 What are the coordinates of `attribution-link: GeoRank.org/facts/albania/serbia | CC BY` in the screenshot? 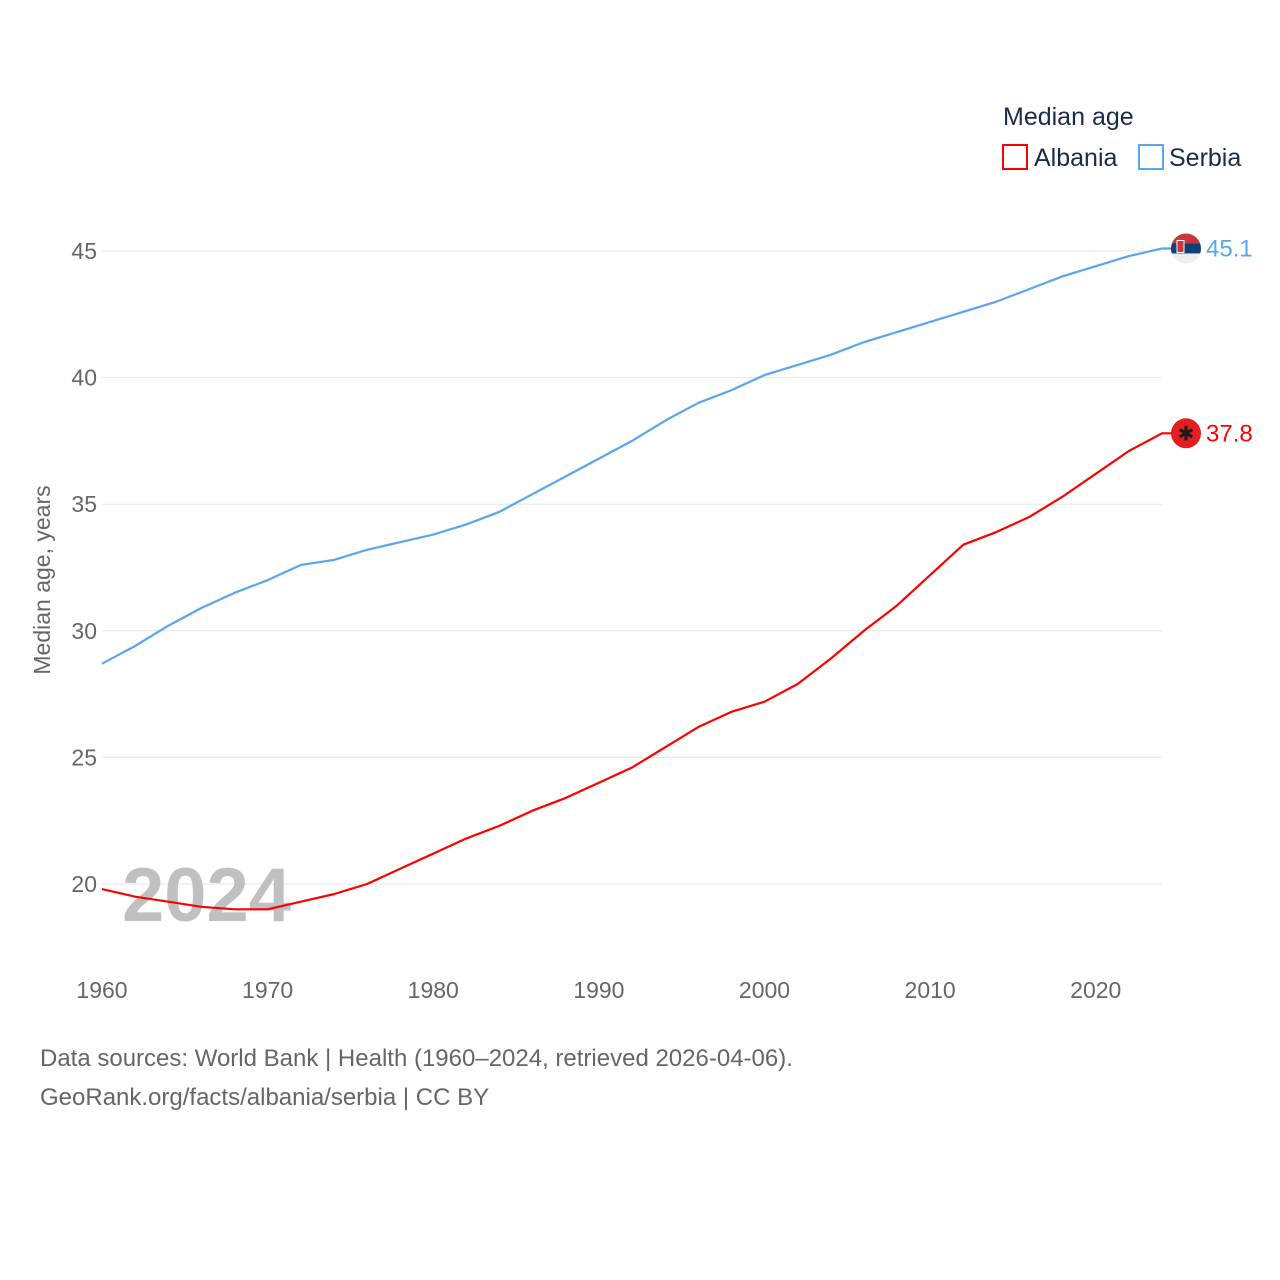 It's located at (265, 1097).